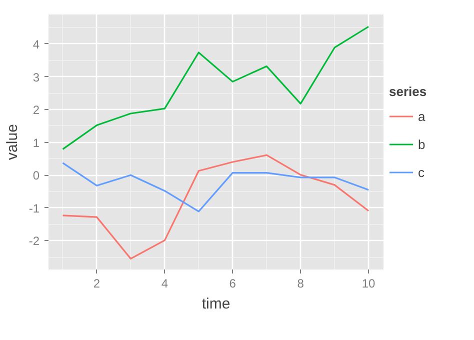 This screenshot has height=340, width=474. What do you see at coordinates (36, 110) in the screenshot?
I see `y-tick-label: 2` at bounding box center [36, 110].